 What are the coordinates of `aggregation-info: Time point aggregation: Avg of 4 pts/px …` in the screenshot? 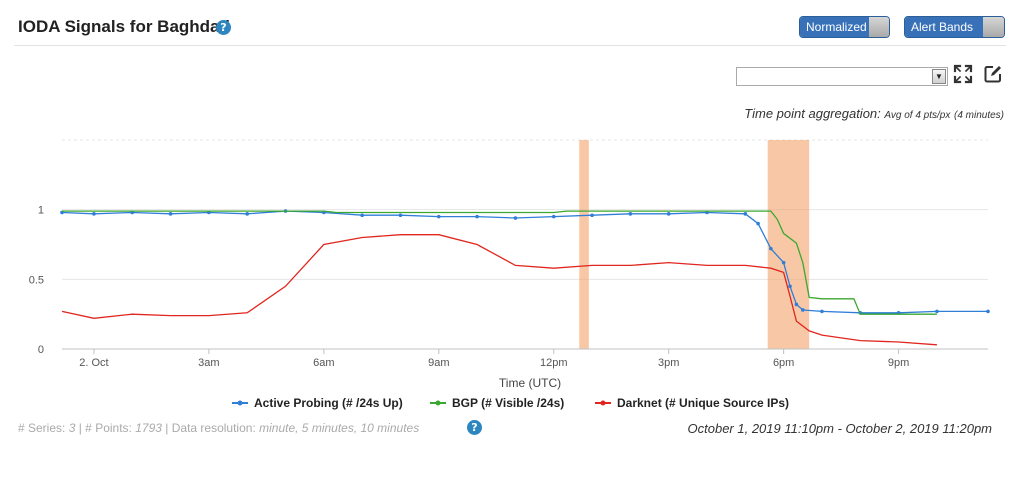 It's located at (874, 113).